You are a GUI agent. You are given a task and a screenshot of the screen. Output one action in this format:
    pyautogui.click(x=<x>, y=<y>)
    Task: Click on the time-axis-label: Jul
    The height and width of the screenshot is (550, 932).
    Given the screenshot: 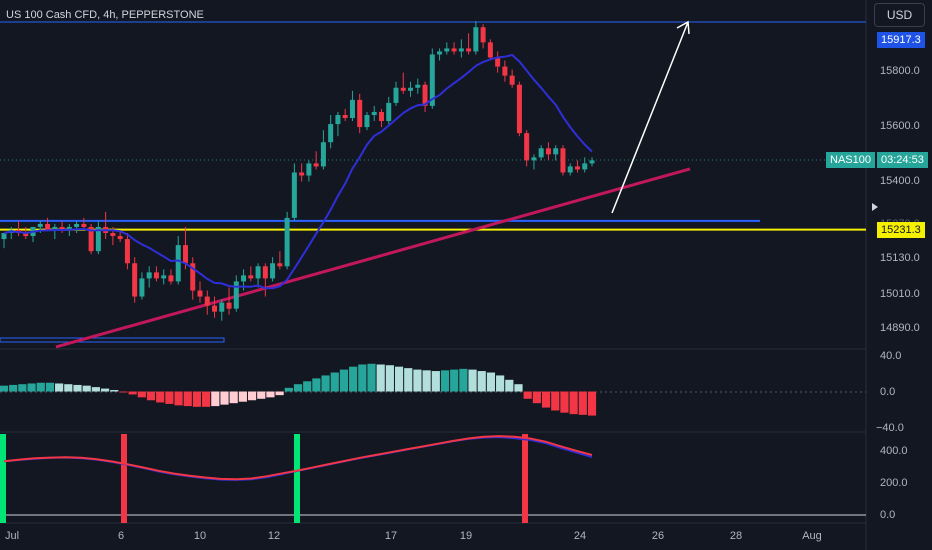 What is the action you would take?
    pyautogui.click(x=12, y=536)
    